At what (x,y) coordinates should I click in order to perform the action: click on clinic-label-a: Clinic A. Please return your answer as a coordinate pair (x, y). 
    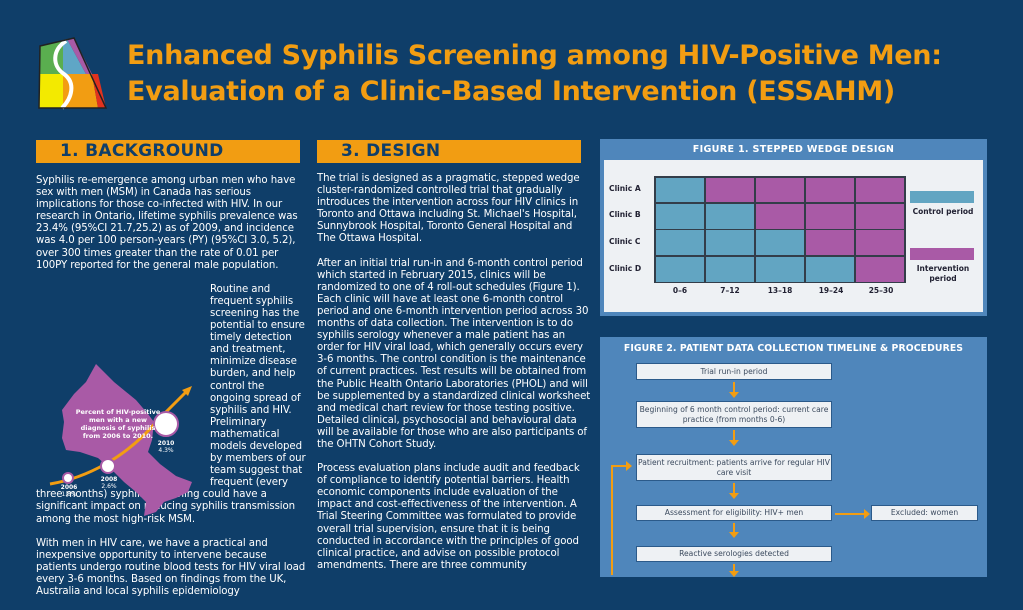
    Looking at the image, I should click on (625, 188).